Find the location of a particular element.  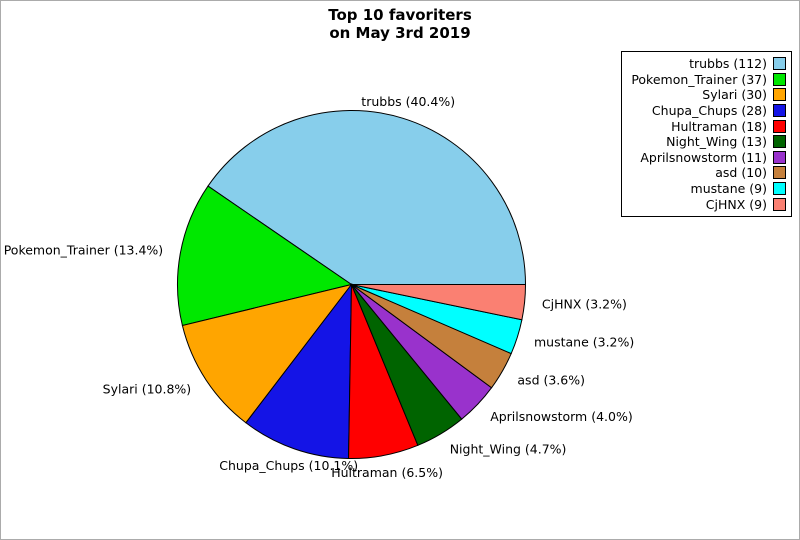

slice-label-CjHNX: CjHNX (3.2%) is located at coordinates (584, 304).